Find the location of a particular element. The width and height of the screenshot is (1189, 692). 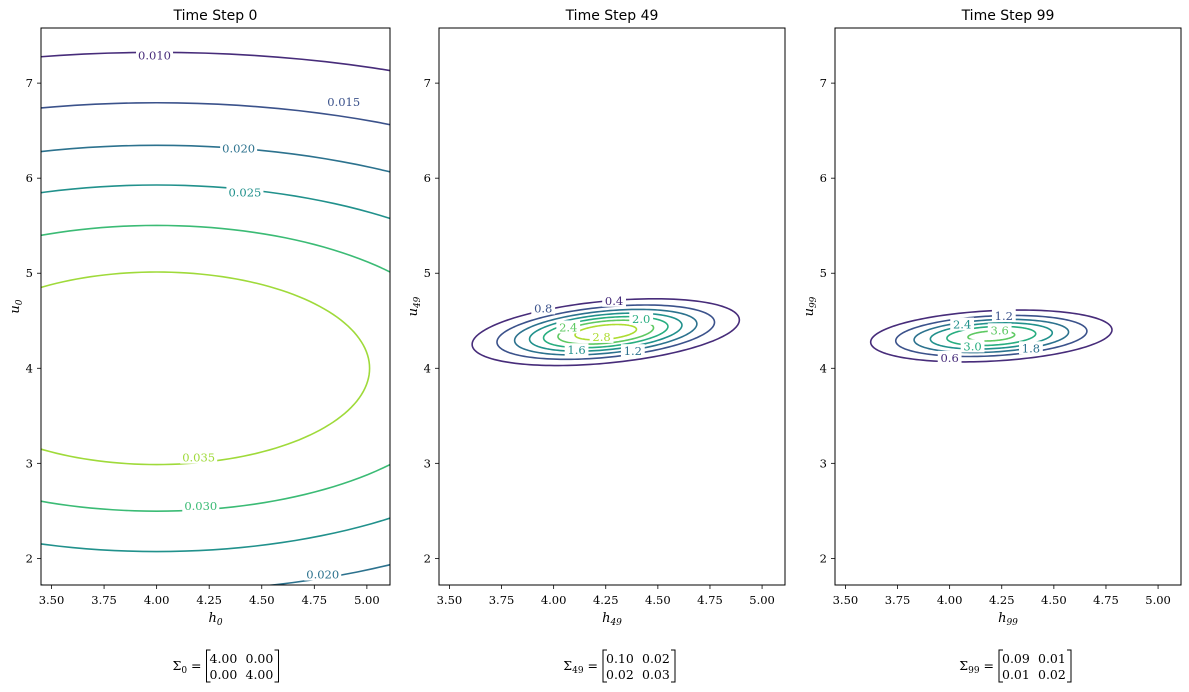

y-axis-label: u0 is located at coordinates (16, 306).